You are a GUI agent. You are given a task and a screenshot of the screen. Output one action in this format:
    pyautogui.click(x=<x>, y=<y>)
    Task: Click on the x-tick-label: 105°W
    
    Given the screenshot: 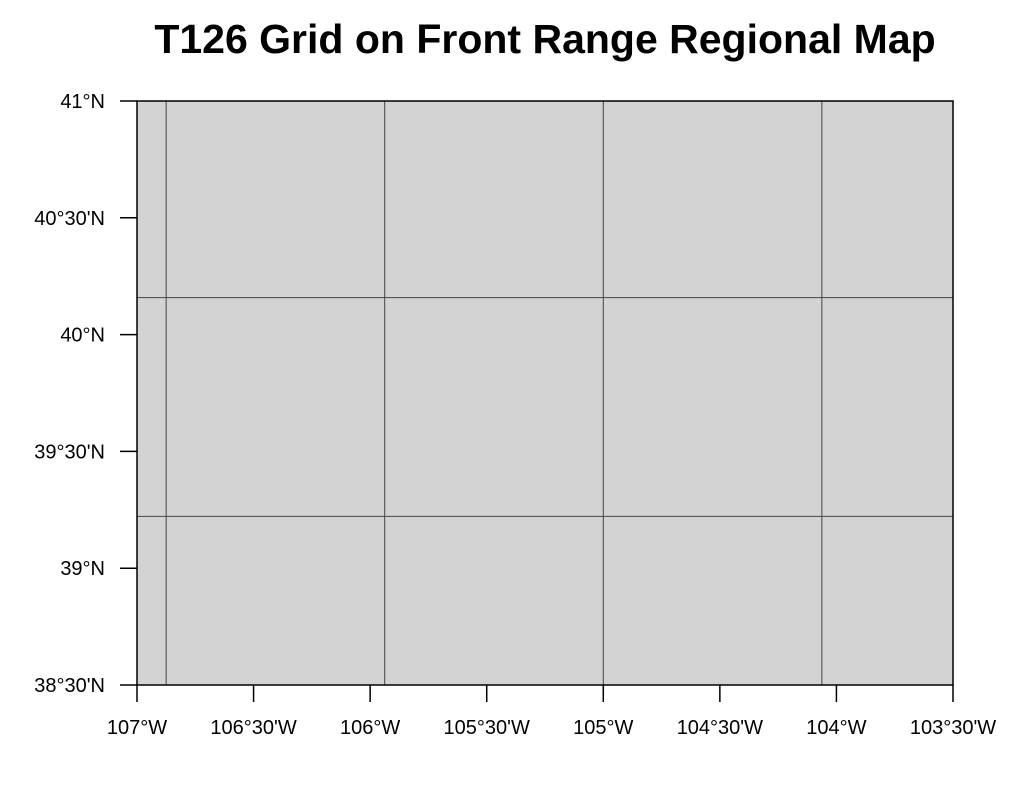 What is the action you would take?
    pyautogui.click(x=603, y=728)
    